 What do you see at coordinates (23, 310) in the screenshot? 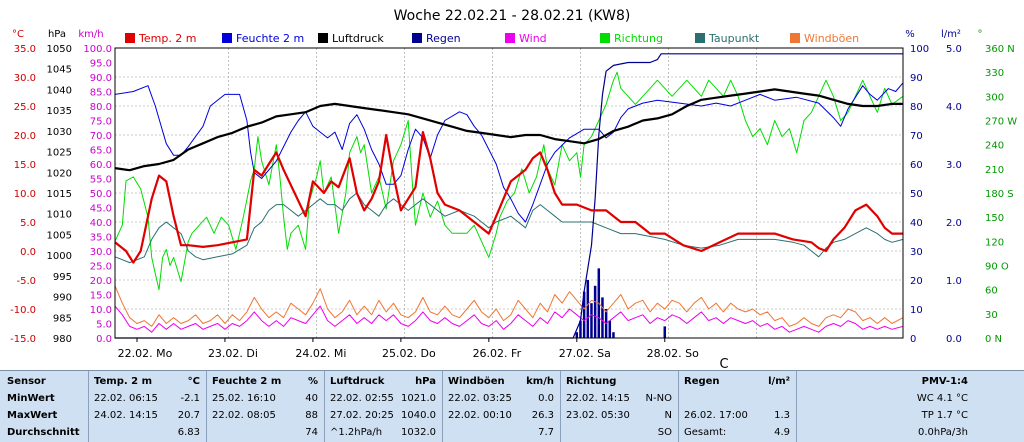
I see `tick-temp: -10.0` at bounding box center [23, 310].